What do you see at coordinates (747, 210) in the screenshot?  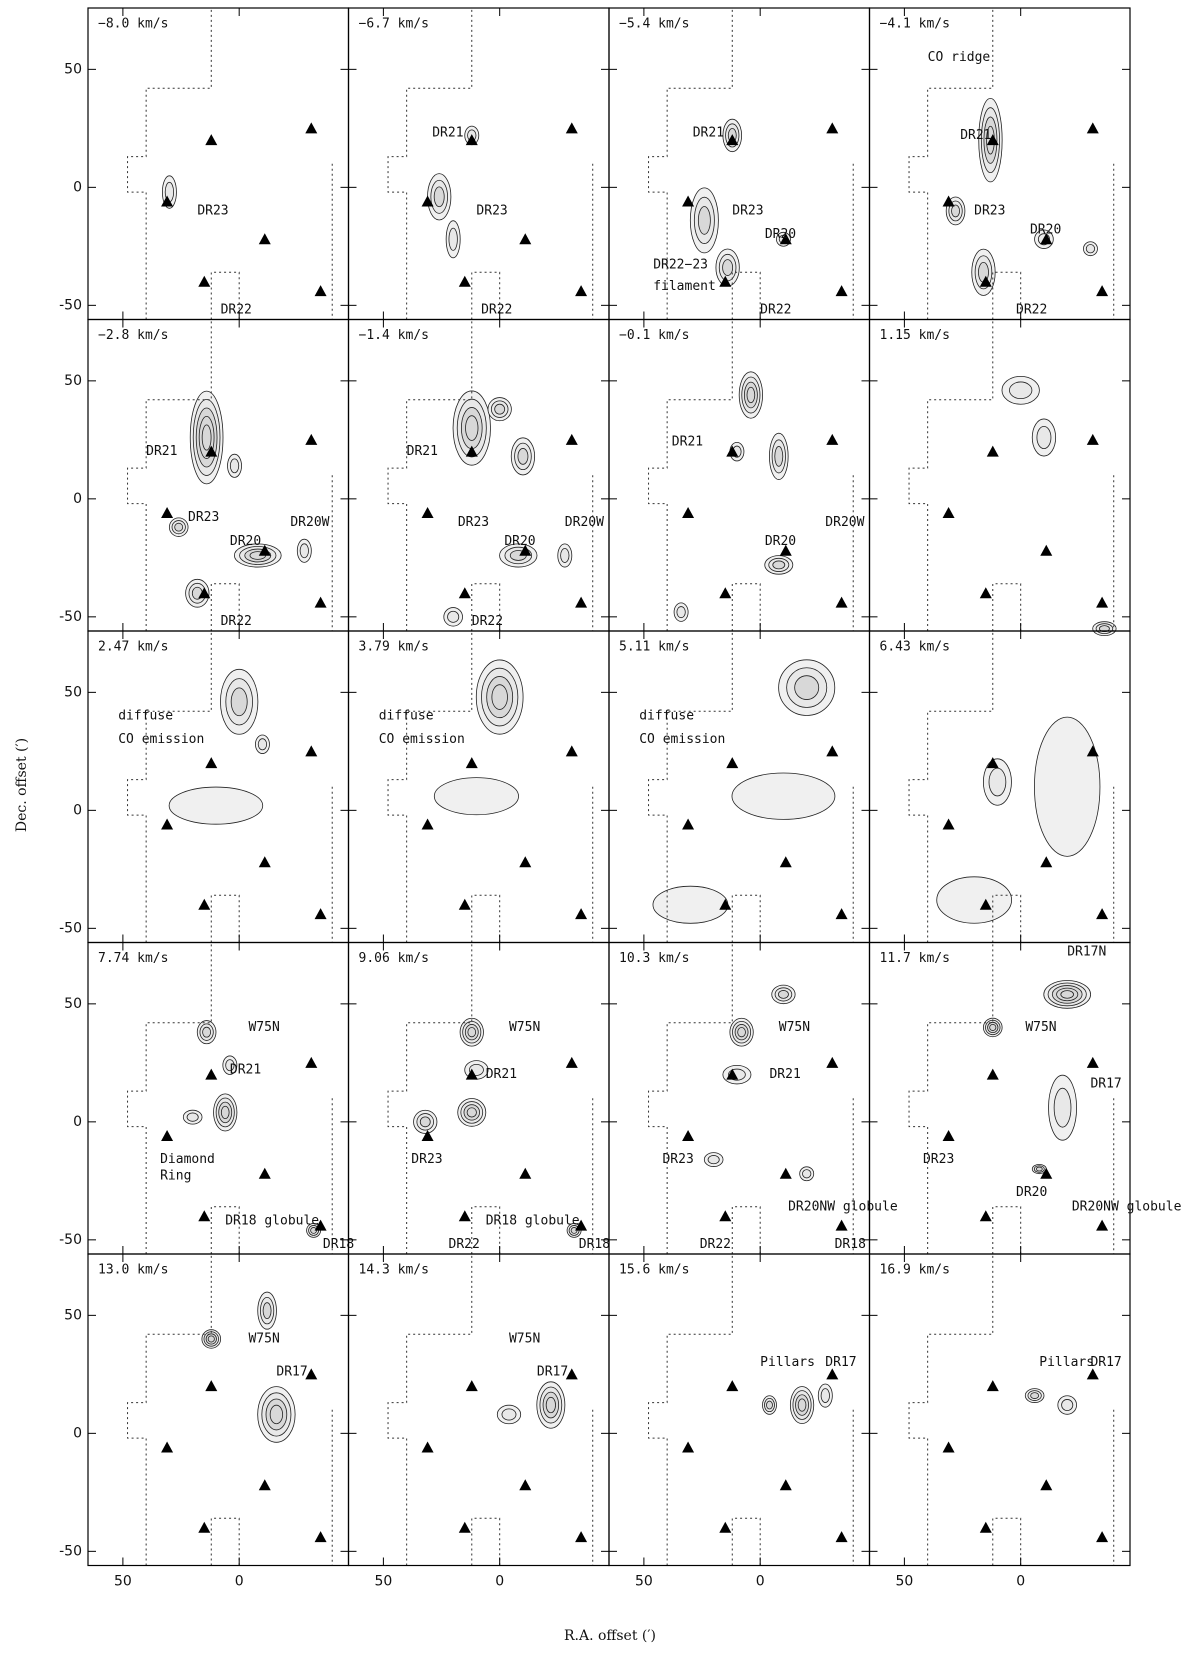 I see `annotation: DR23` at bounding box center [747, 210].